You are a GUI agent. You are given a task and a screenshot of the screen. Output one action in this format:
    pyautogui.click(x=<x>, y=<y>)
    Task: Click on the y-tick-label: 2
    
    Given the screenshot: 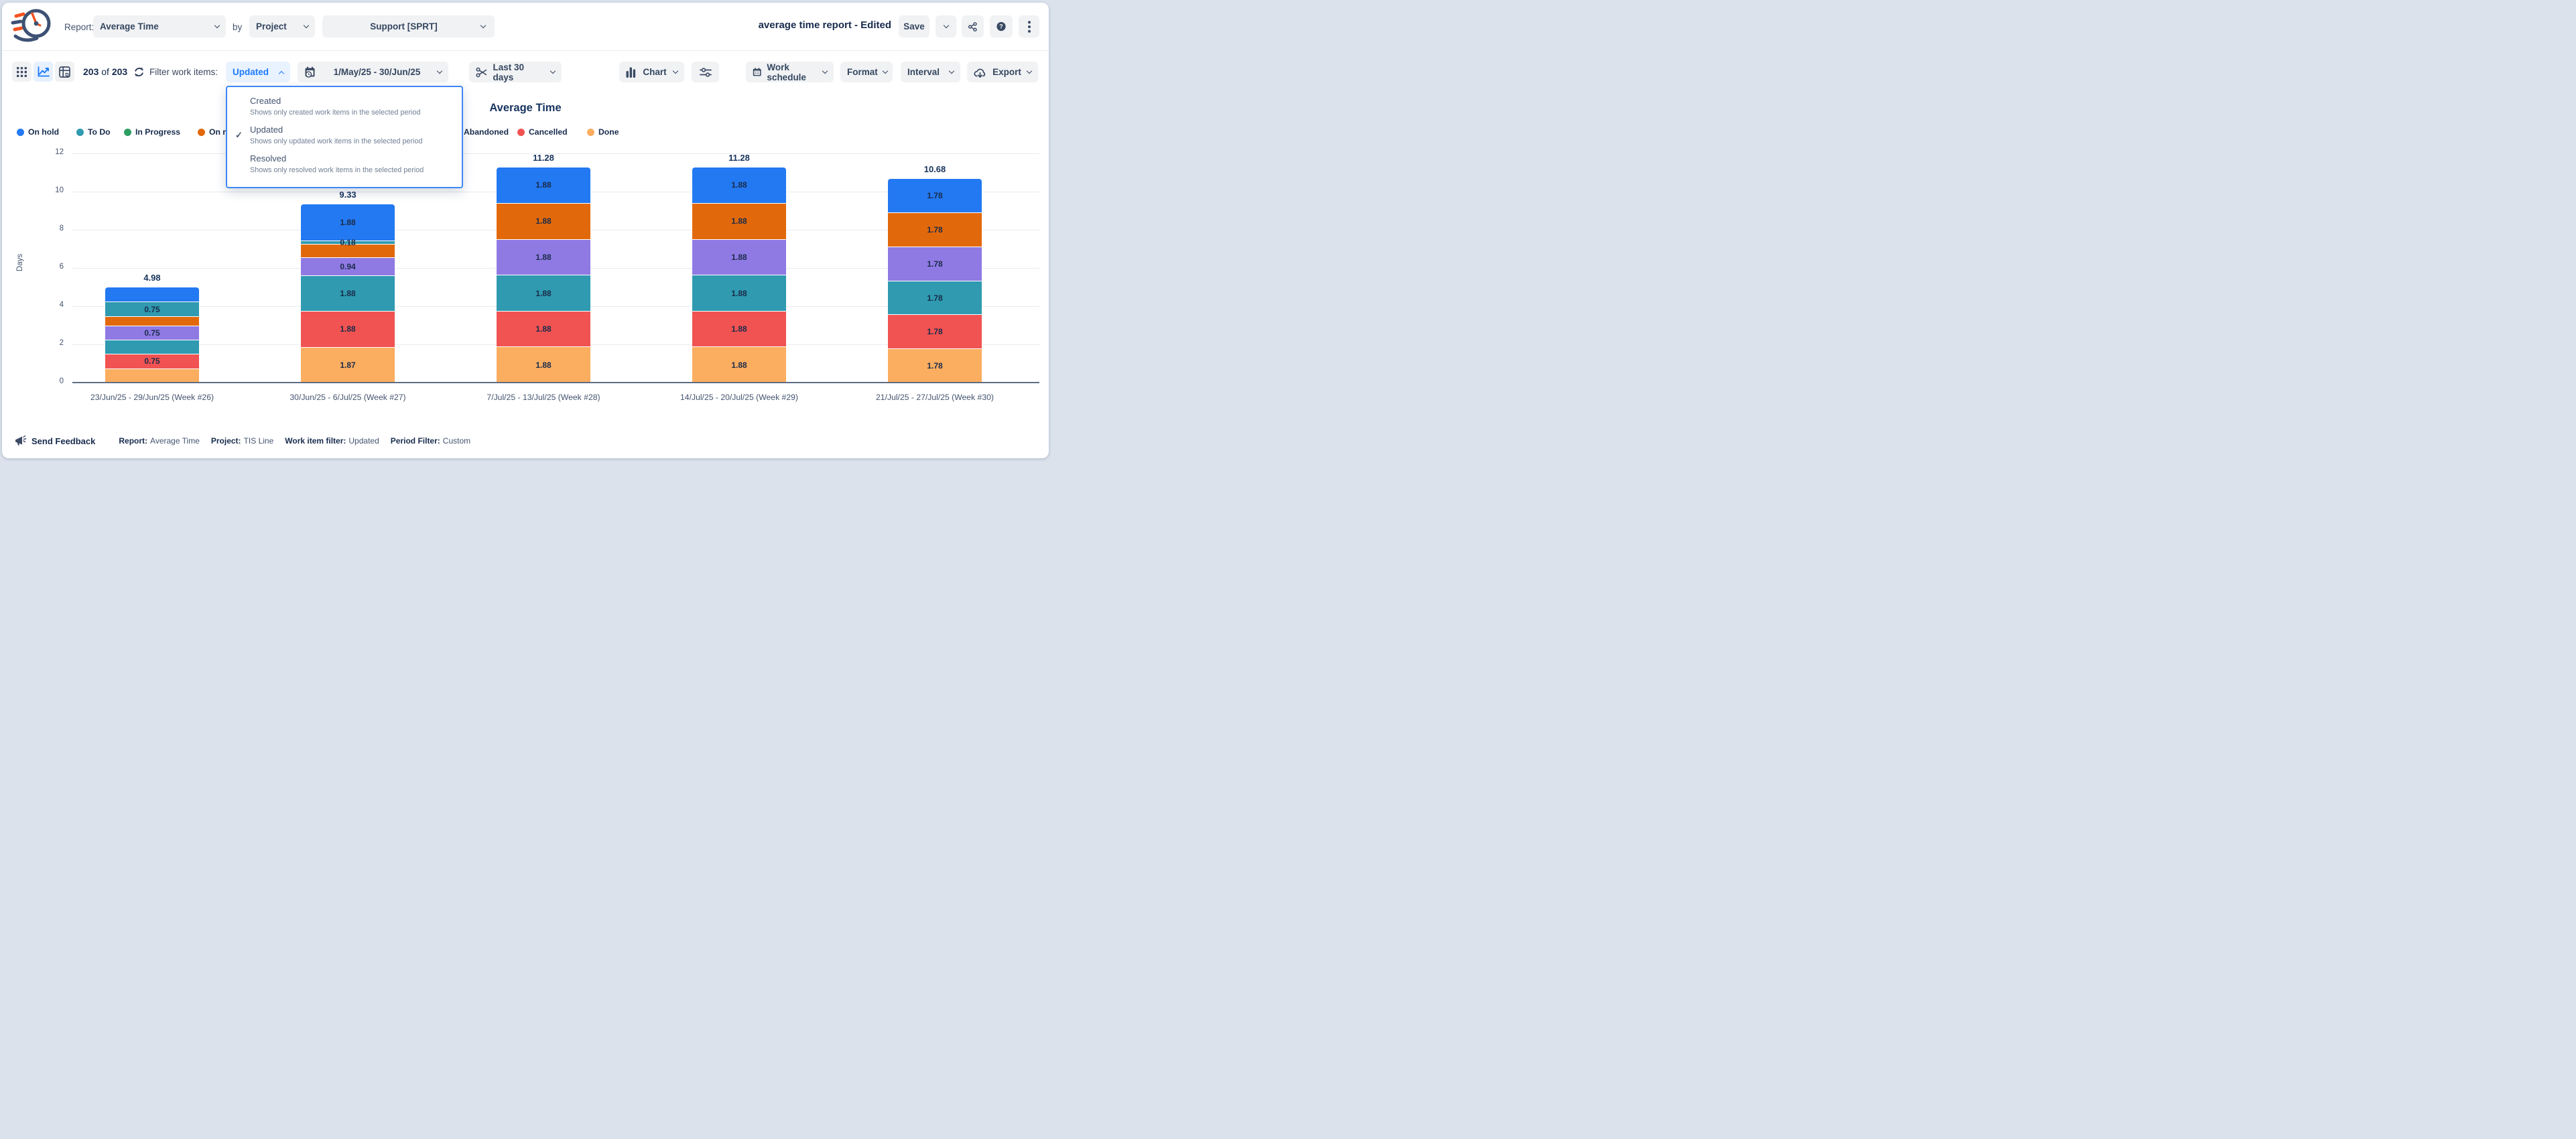 What is the action you would take?
    pyautogui.click(x=61, y=343)
    